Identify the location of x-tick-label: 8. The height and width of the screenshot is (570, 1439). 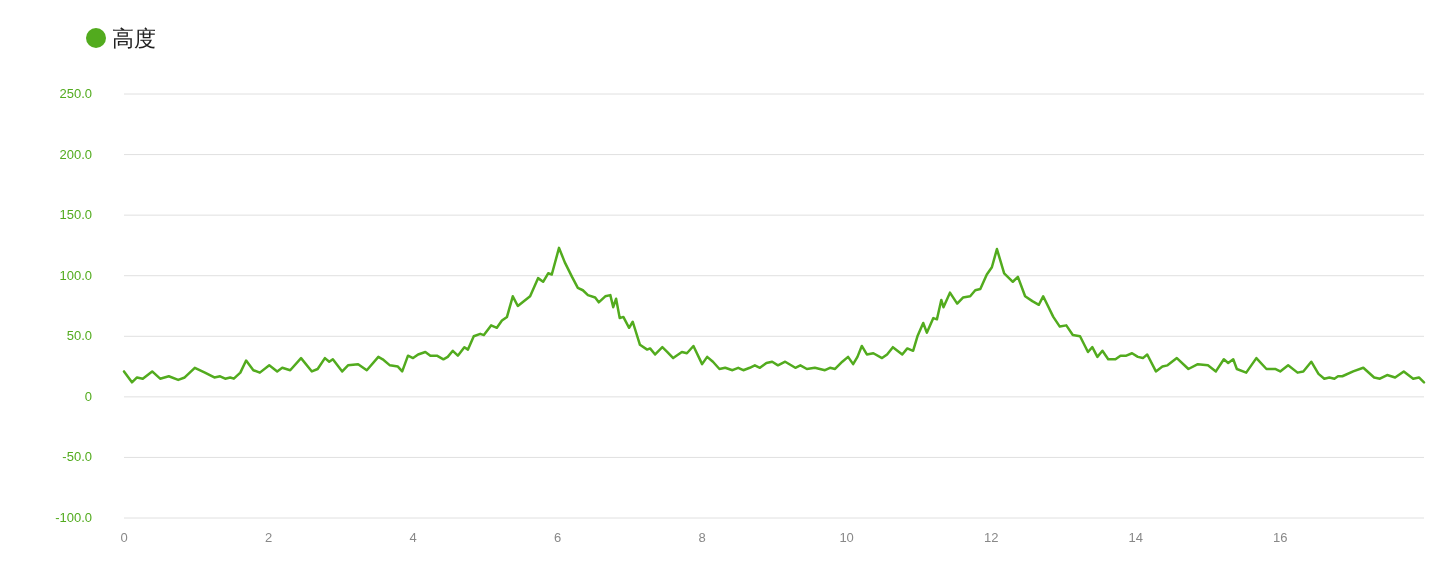
(702, 537).